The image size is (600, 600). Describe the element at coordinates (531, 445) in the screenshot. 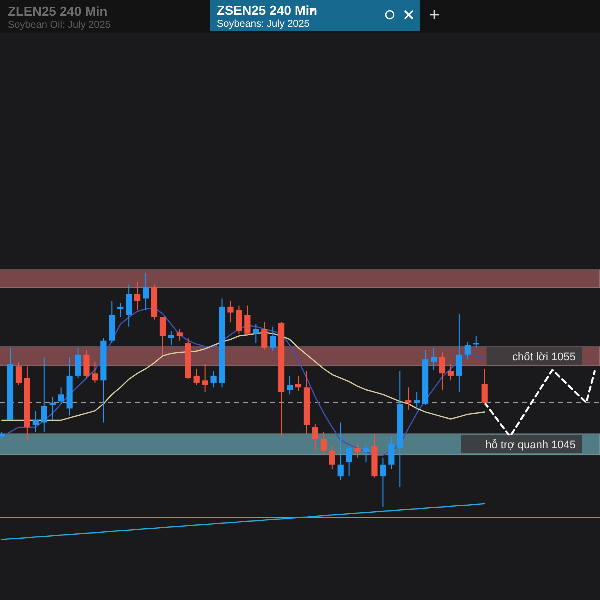

I see `band-label: hỗ trợ quanh 1045` at that location.